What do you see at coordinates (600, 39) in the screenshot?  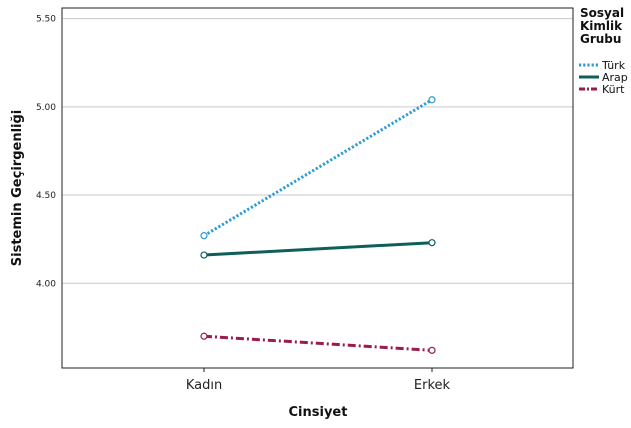 I see `legend-title: Grubu` at bounding box center [600, 39].